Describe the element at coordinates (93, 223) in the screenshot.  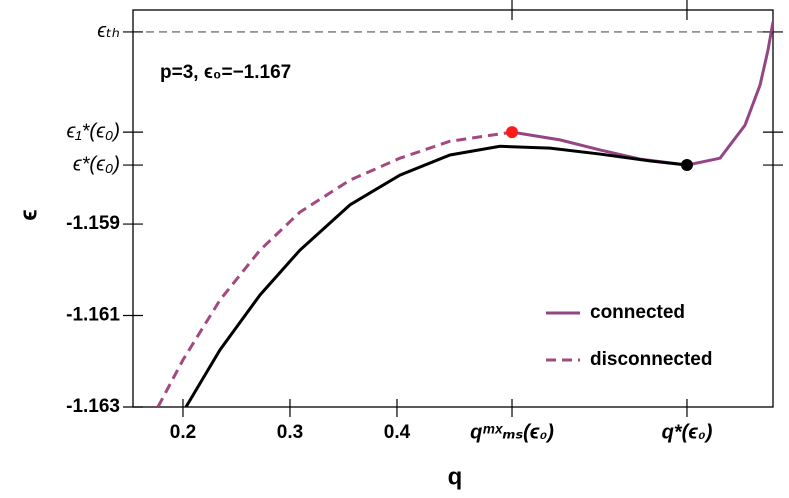
I see `y-tick-label: -1.159` at that location.